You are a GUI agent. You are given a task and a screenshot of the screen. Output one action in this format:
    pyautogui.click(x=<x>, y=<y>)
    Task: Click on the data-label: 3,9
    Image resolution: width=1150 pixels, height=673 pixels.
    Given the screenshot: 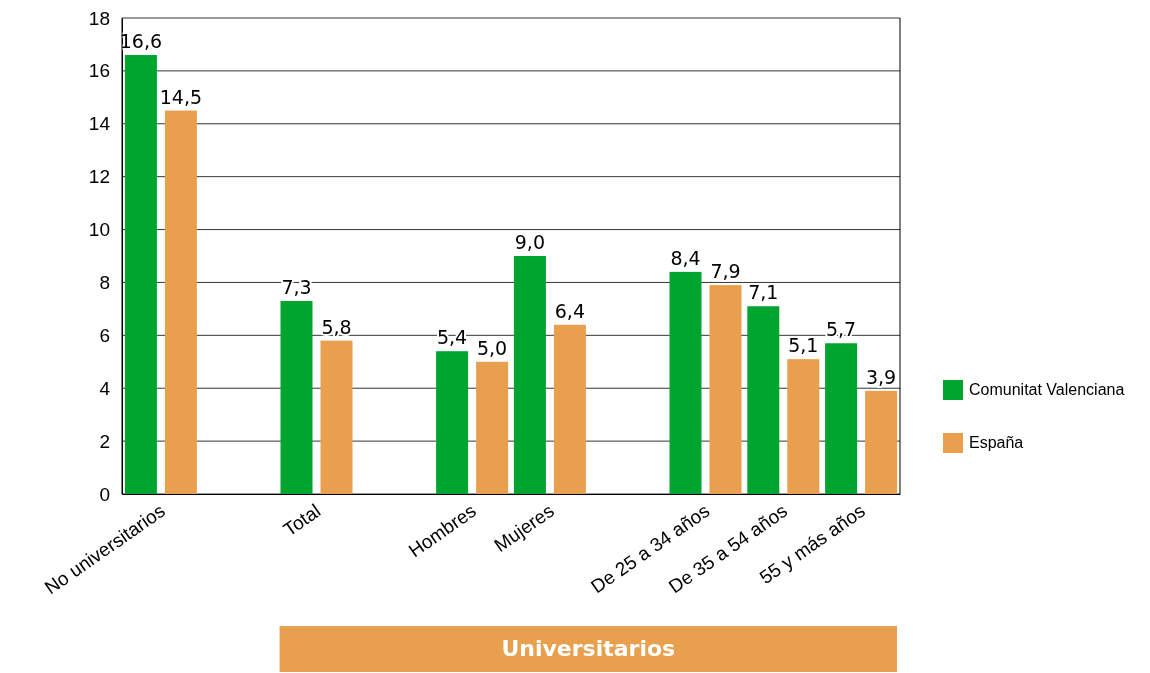 What is the action you would take?
    pyautogui.click(x=881, y=376)
    